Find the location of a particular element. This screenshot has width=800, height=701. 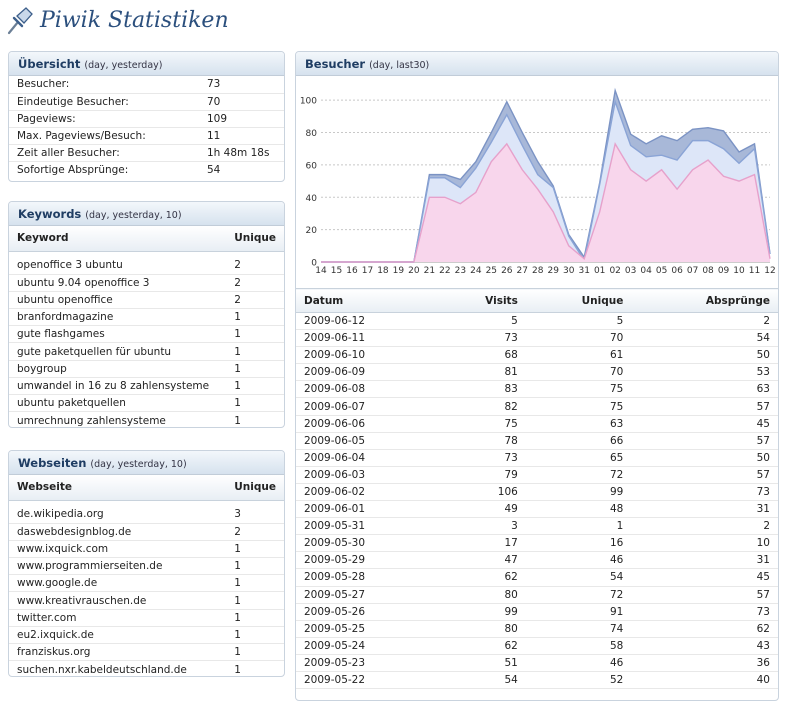

table-row: 2009-06-11 73 70 54 is located at coordinates (537, 338).